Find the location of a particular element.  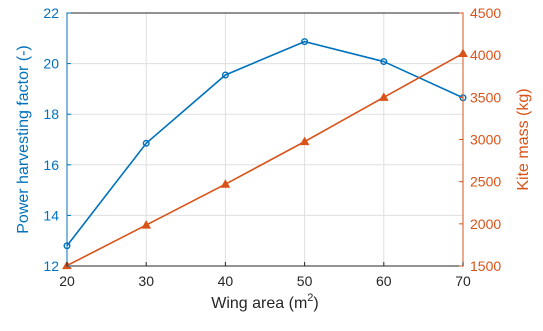

right-y-tick-label: 4000 is located at coordinates (485, 55).